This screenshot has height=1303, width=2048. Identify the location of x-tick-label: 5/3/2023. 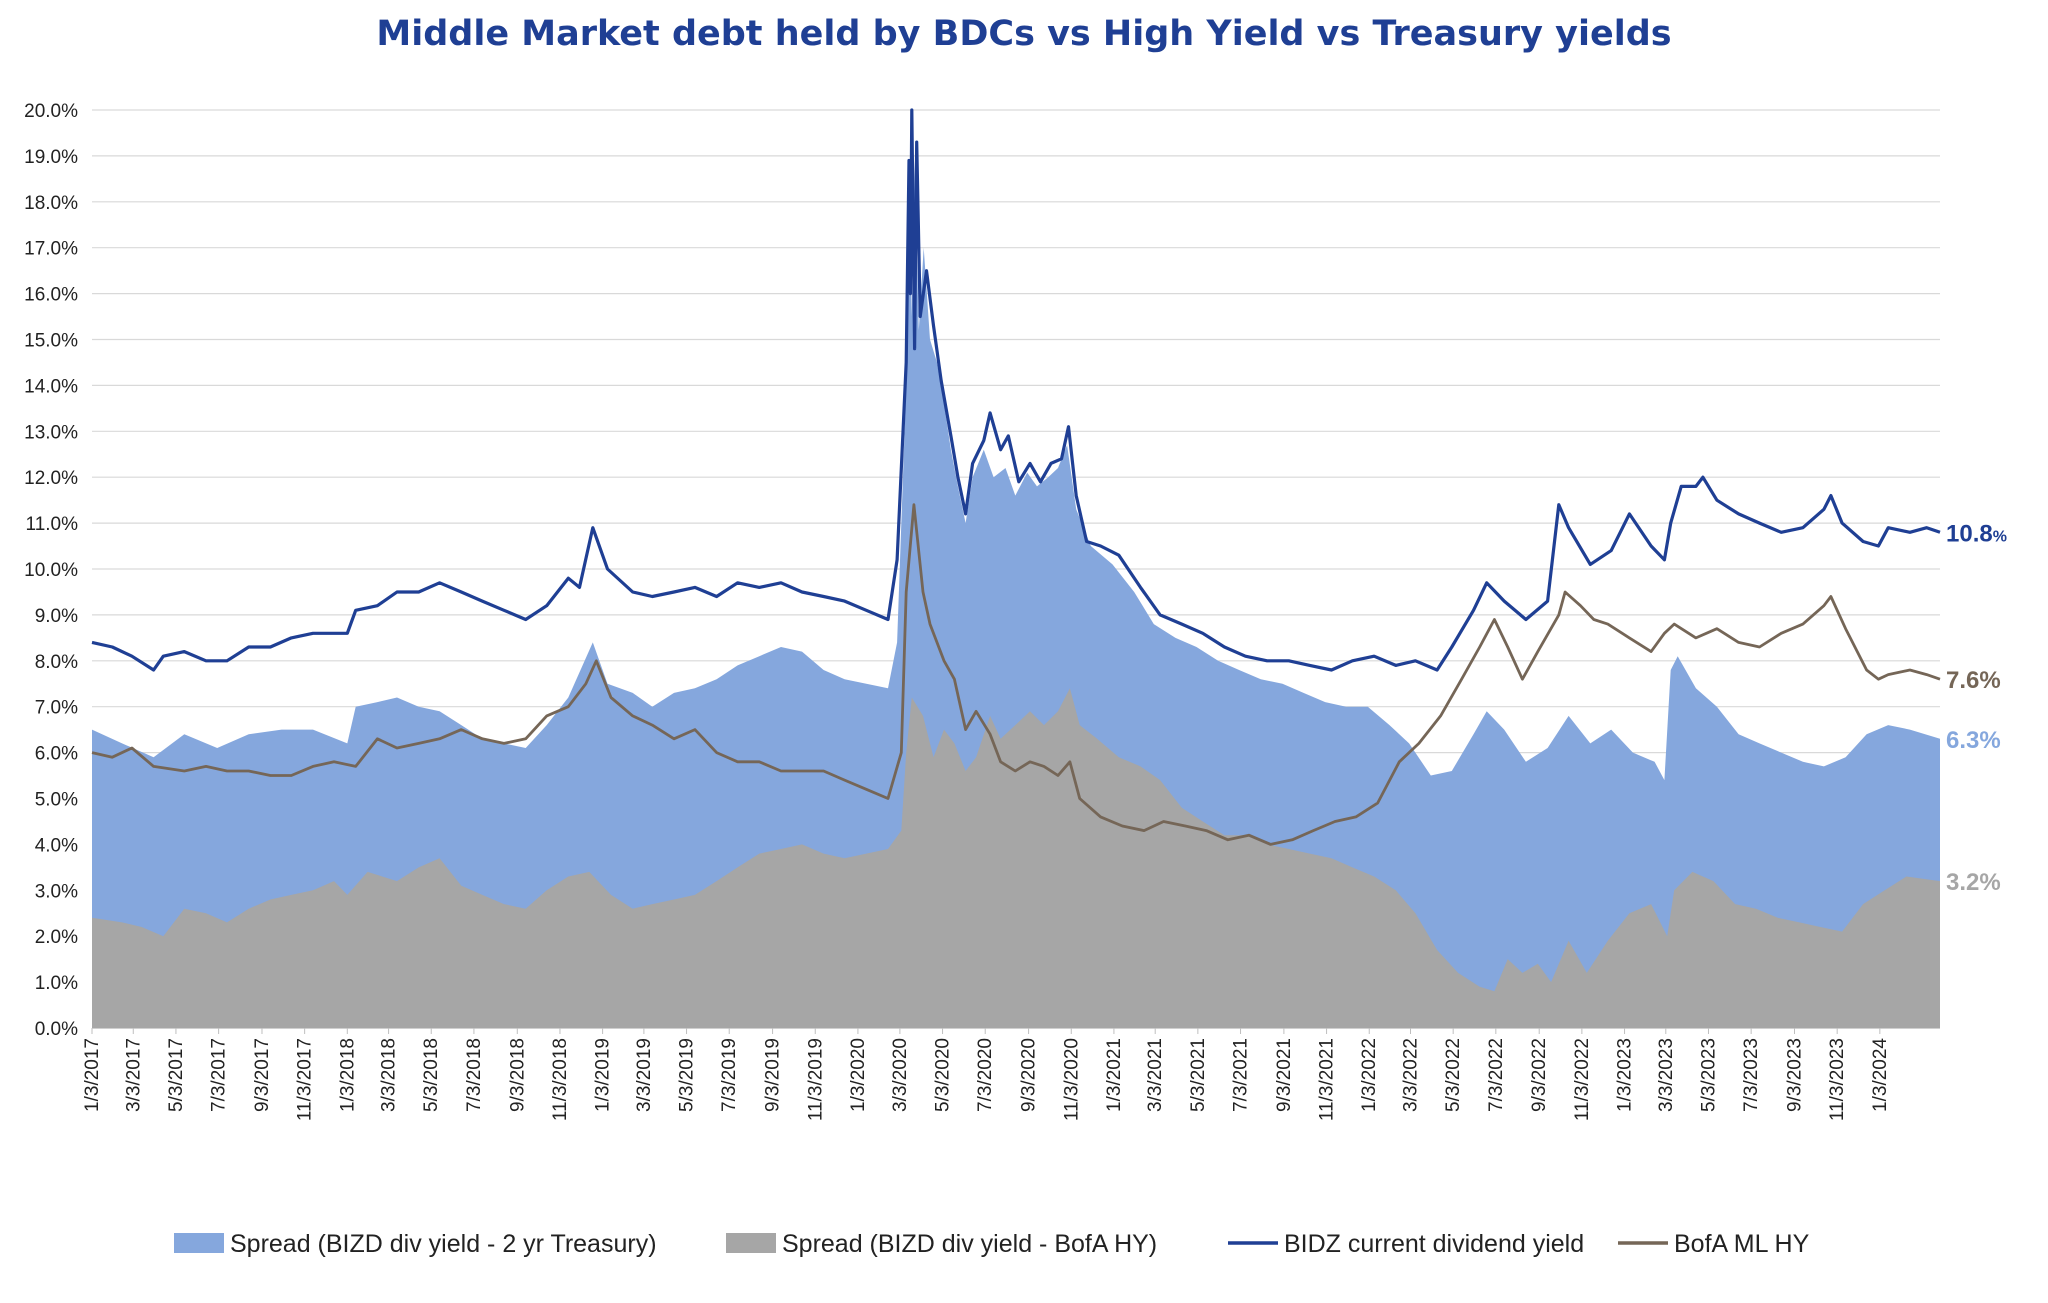
(1708, 1075).